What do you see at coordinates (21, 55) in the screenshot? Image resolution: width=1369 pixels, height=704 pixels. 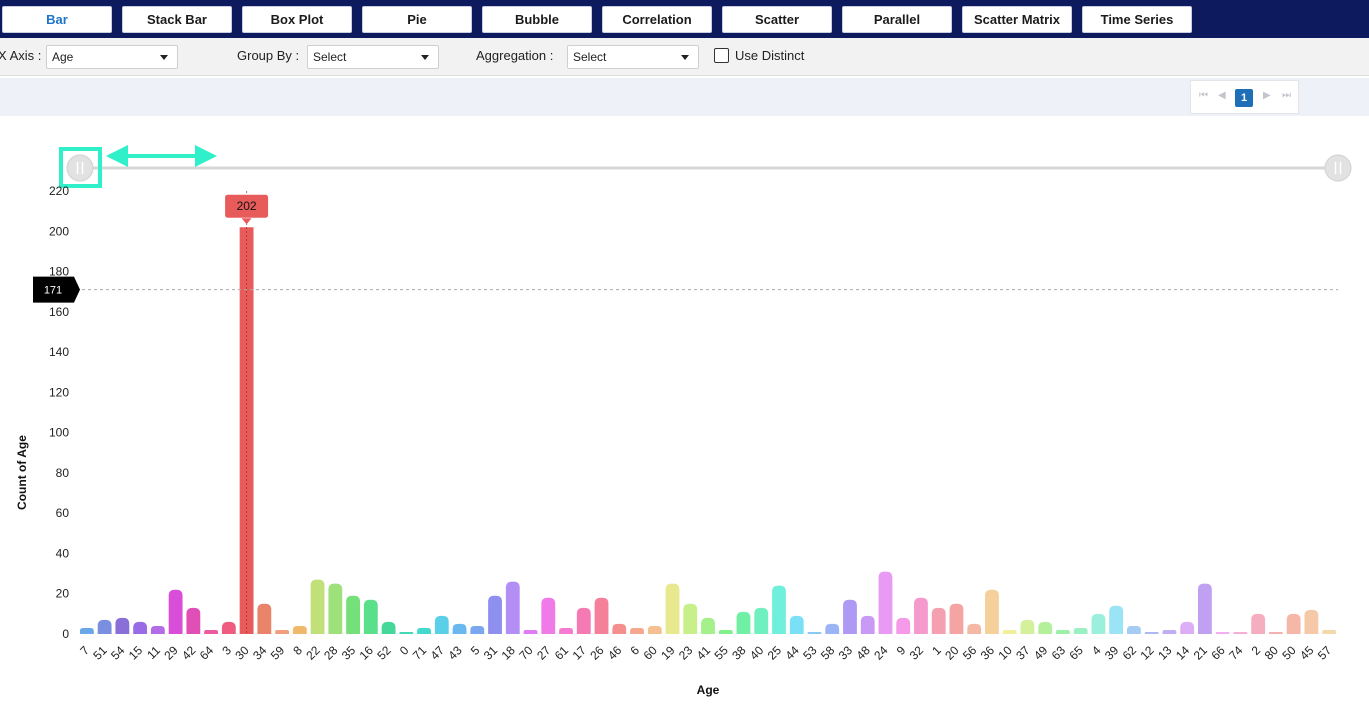 I see `x-axis-label: X Axis :` at bounding box center [21, 55].